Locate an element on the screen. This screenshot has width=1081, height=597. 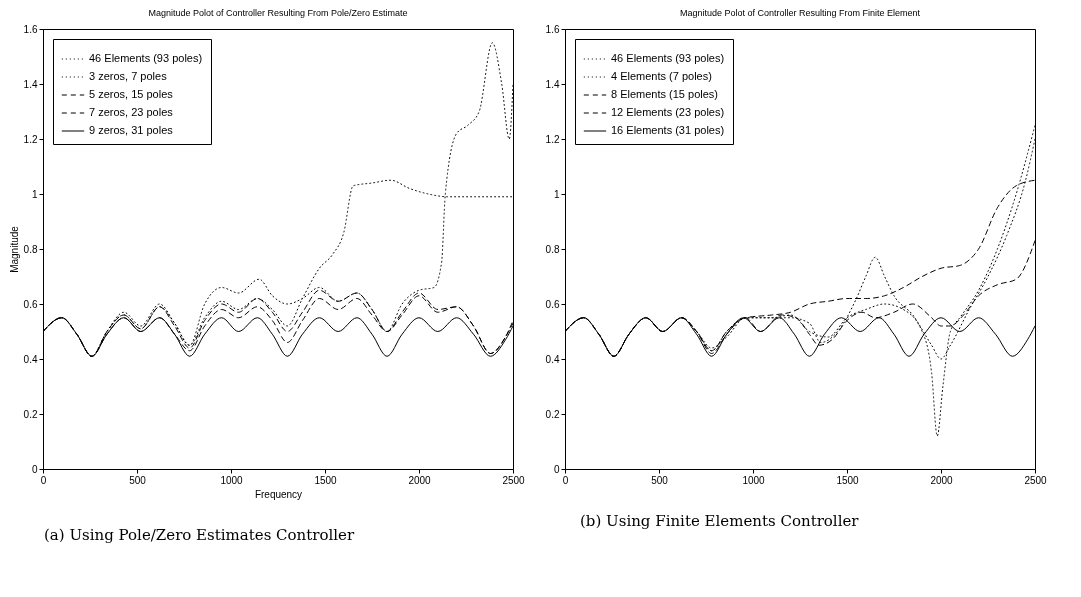
text: (a) Using Pole/Zero Estimates Controller is located at coordinates (200, 535).